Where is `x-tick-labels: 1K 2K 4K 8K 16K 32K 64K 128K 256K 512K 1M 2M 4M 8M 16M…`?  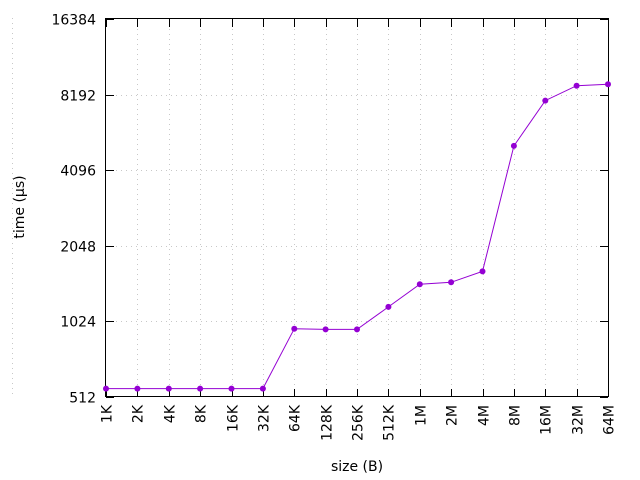
x-tick-labels: 1K 2K 4K 8K 16K 32K 64K 128K 256K 512K 1M 2M 4M 8M 16M… is located at coordinates (359, 422).